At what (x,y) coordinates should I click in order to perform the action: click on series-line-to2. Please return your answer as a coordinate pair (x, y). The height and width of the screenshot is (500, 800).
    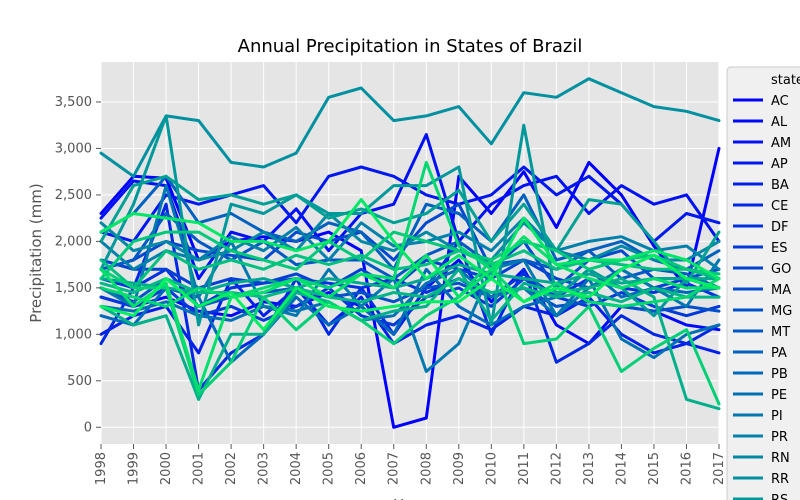
    Looking at the image, I should click on (410, 239).